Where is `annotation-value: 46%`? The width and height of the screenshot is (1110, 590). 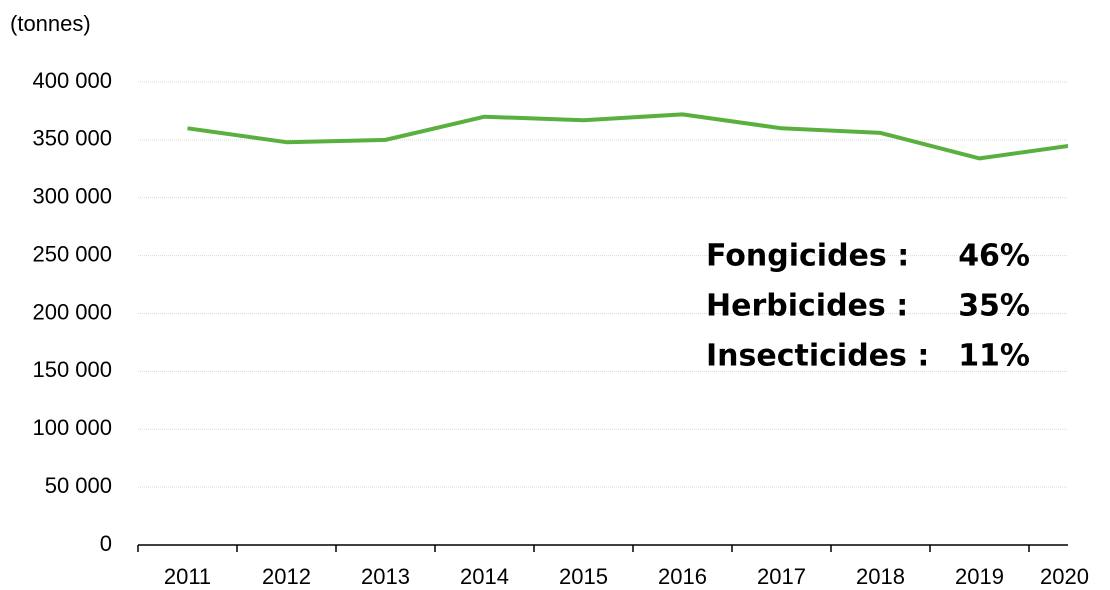
annotation-value: 46% is located at coordinates (994, 256).